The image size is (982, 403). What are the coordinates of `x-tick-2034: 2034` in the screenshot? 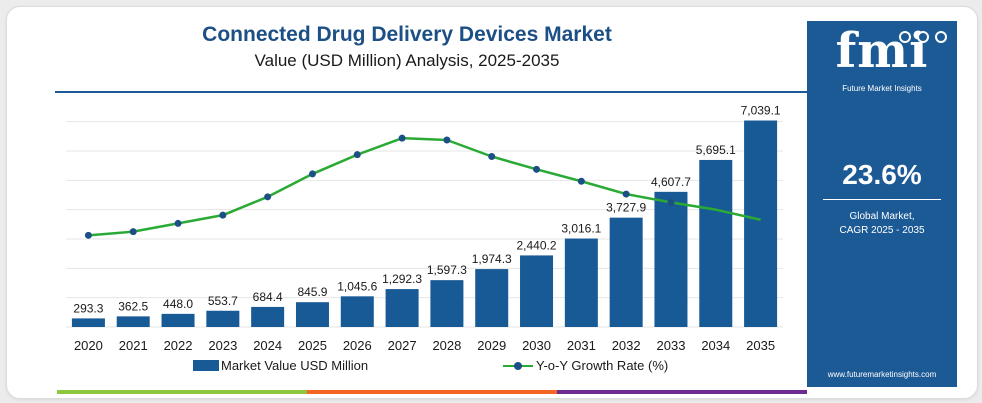 It's located at (715, 345).